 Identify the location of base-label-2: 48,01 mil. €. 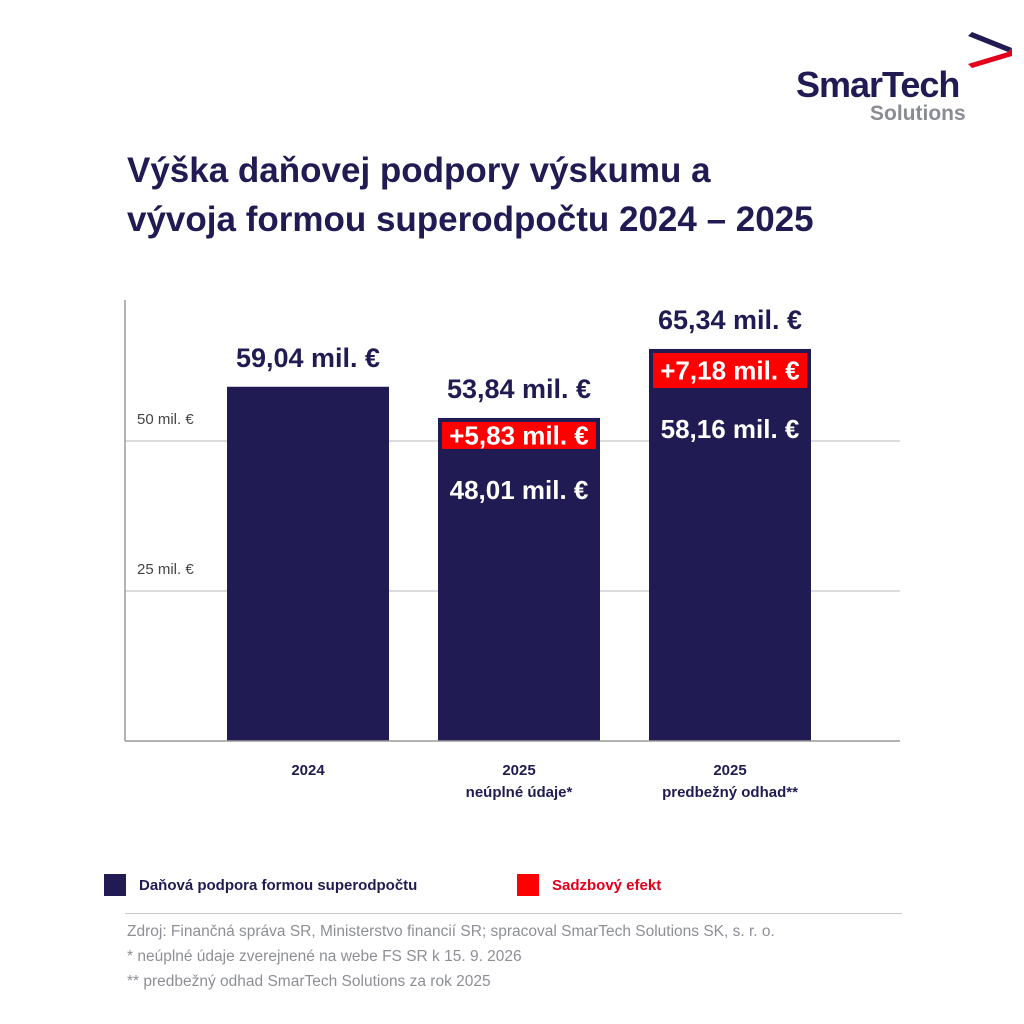
(519, 490).